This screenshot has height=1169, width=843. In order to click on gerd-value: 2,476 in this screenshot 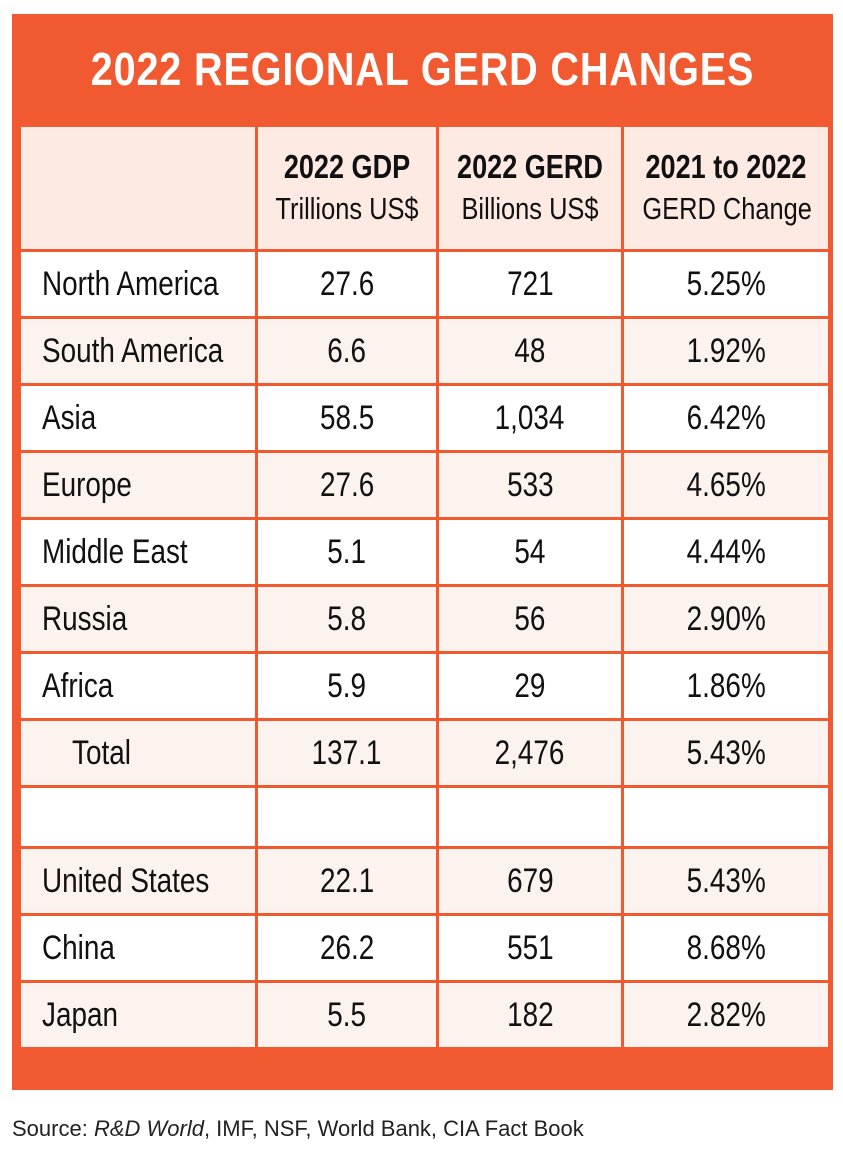, I will do `click(530, 753)`.